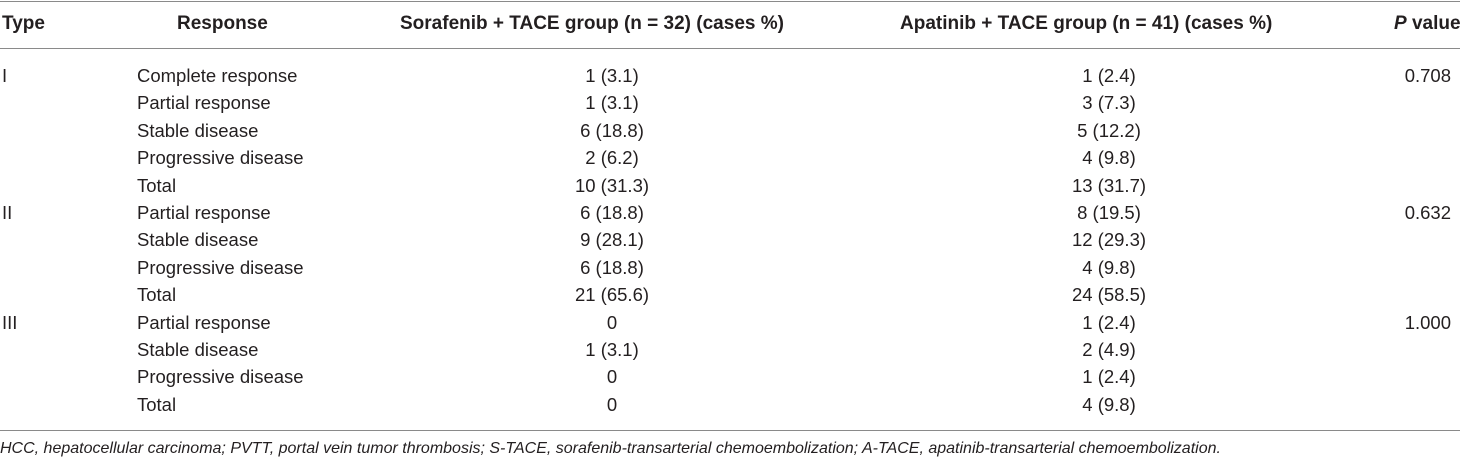  Describe the element at coordinates (217, 75) in the screenshot. I see `response-cell: Complete response` at that location.